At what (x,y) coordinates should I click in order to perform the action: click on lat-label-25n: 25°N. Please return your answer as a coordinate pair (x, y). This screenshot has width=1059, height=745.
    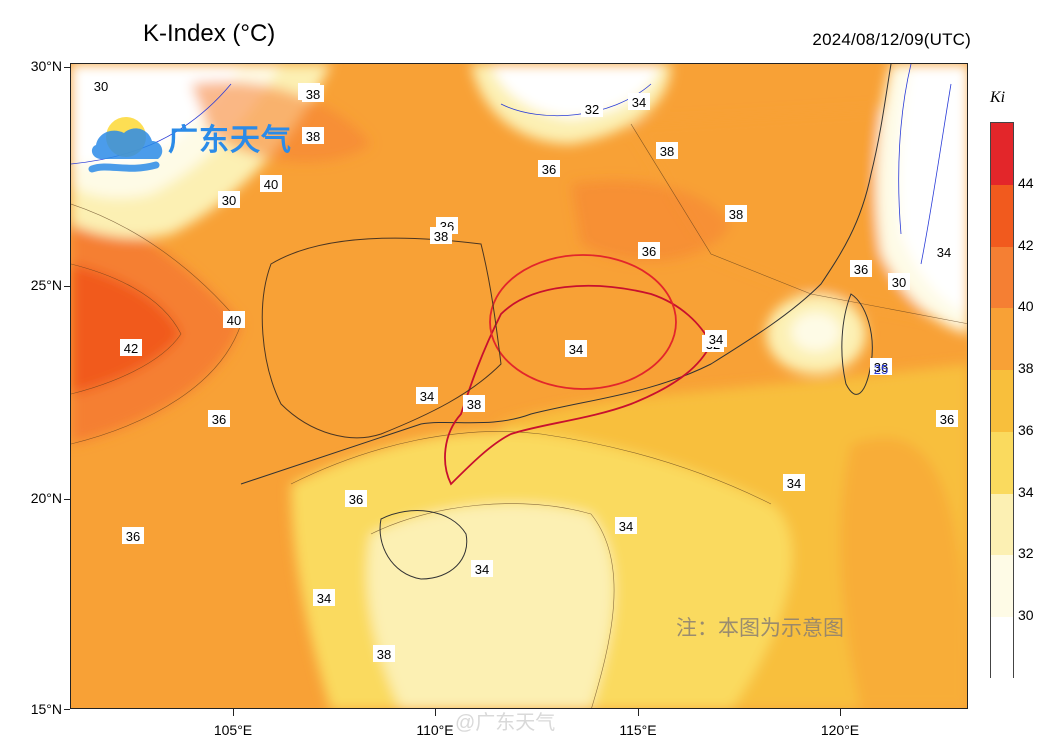
    Looking at the image, I should click on (46, 285).